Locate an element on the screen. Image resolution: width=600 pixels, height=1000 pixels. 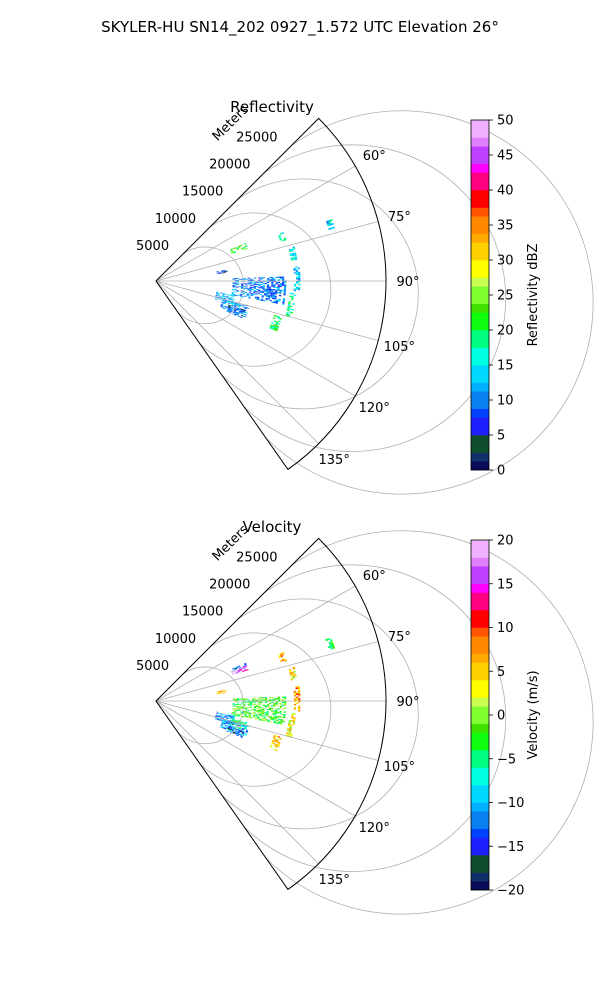
azimuth-tick-label: 120° is located at coordinates (374, 408).